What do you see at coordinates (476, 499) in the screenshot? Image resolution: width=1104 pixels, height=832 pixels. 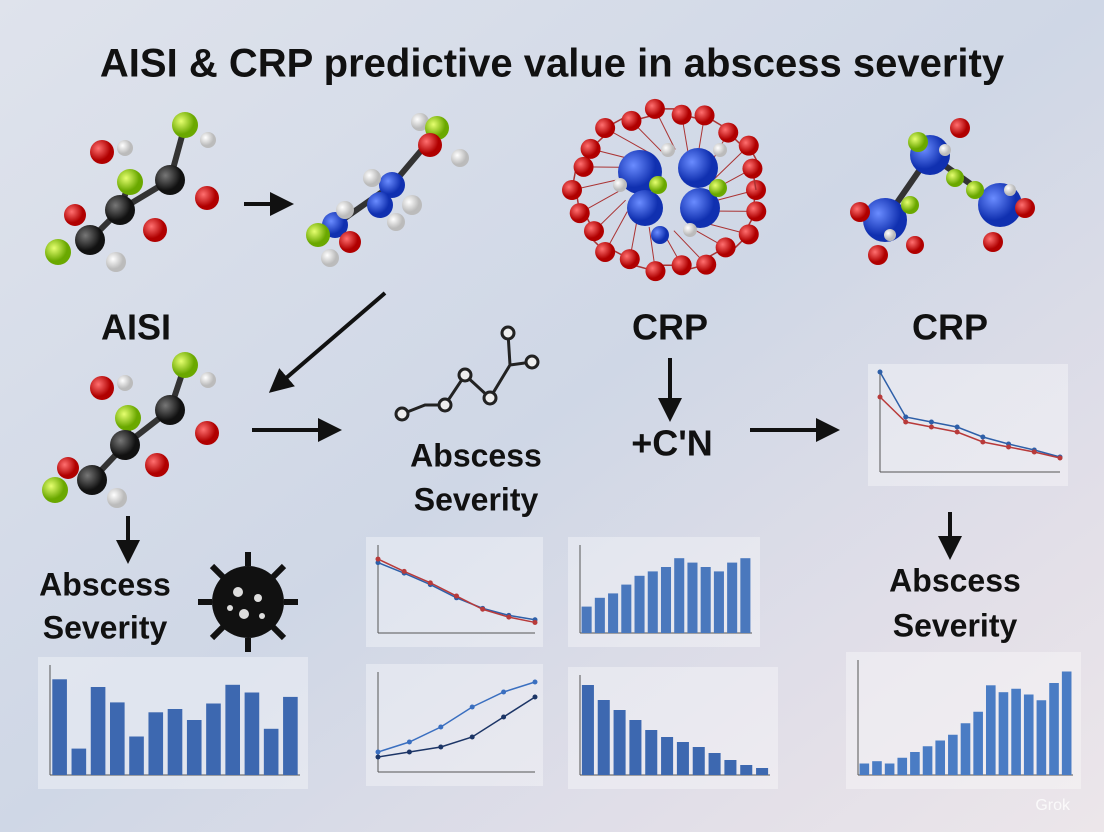 I see `abscess-label: Severity` at bounding box center [476, 499].